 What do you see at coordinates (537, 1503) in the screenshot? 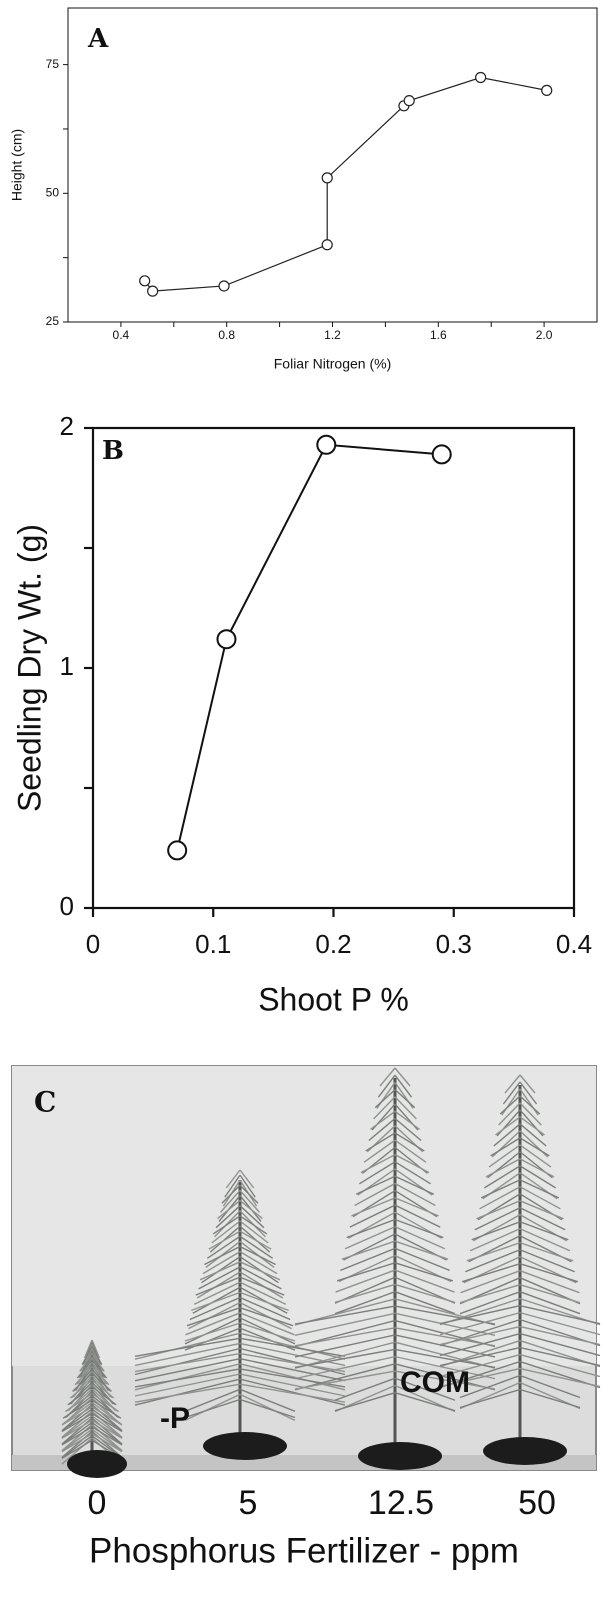
I see `category-label: 50` at bounding box center [537, 1503].